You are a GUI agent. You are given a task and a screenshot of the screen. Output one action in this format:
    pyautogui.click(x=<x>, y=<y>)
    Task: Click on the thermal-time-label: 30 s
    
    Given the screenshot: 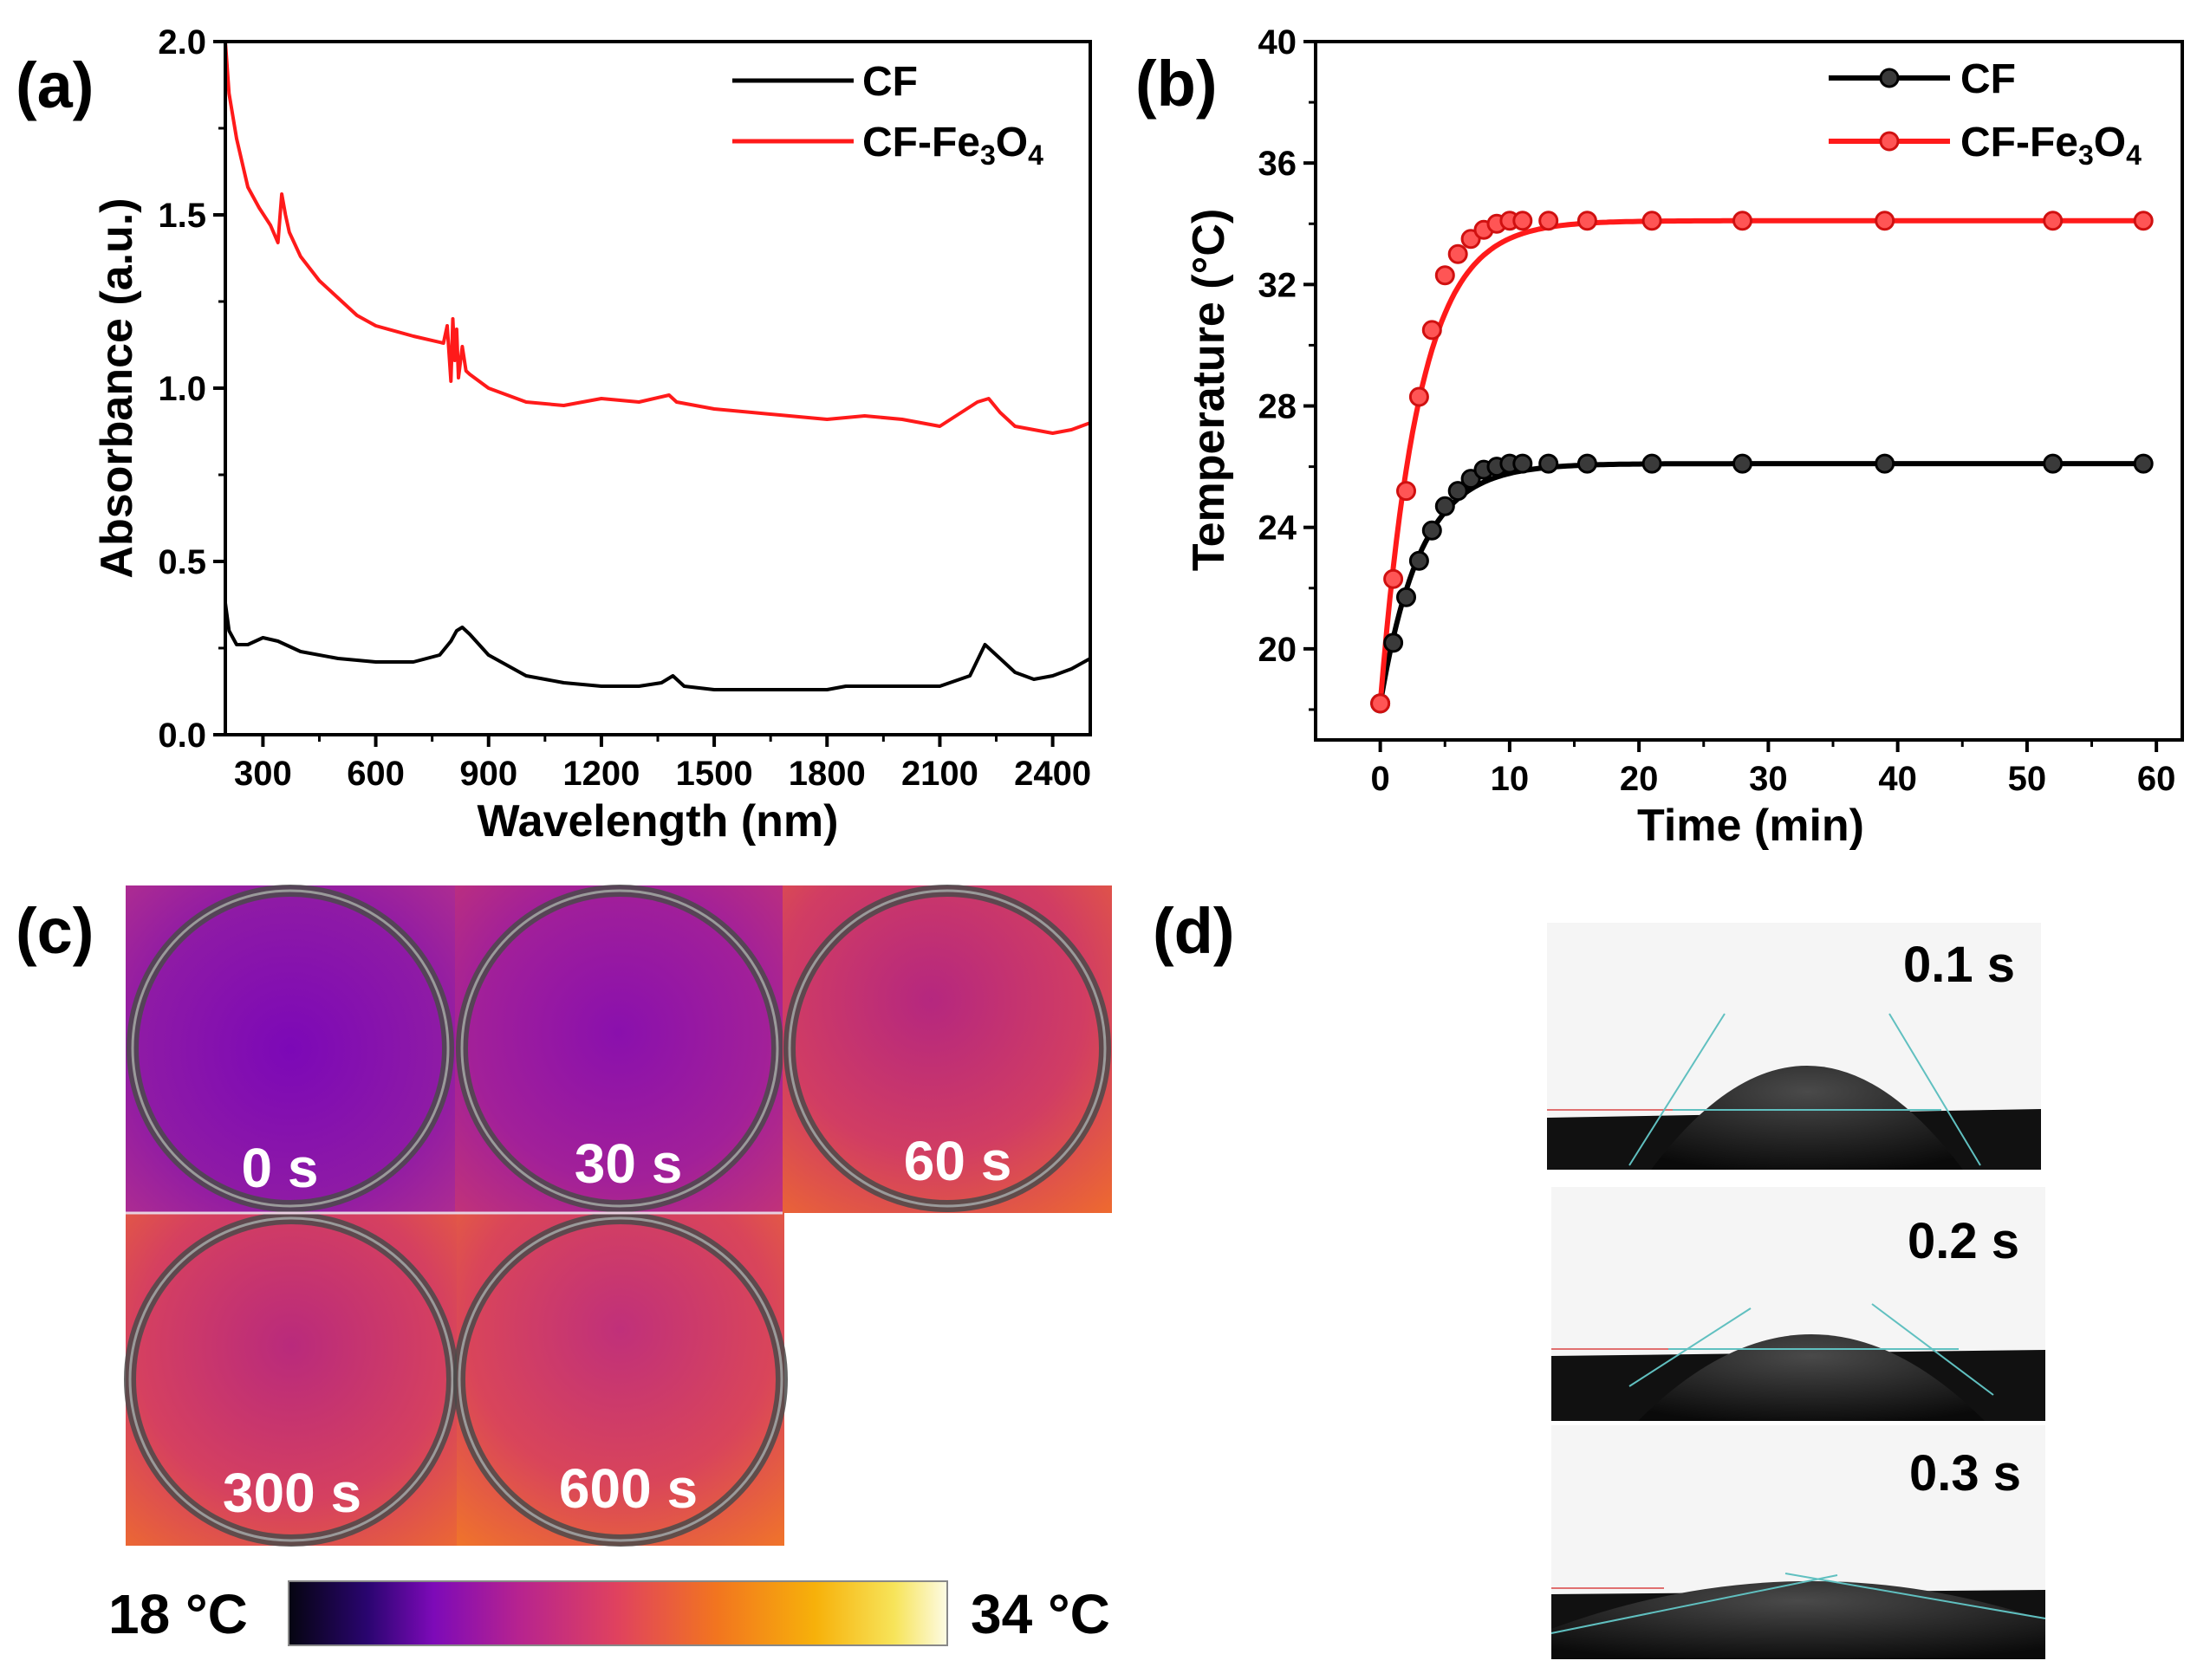 What is the action you would take?
    pyautogui.click(x=629, y=1163)
    